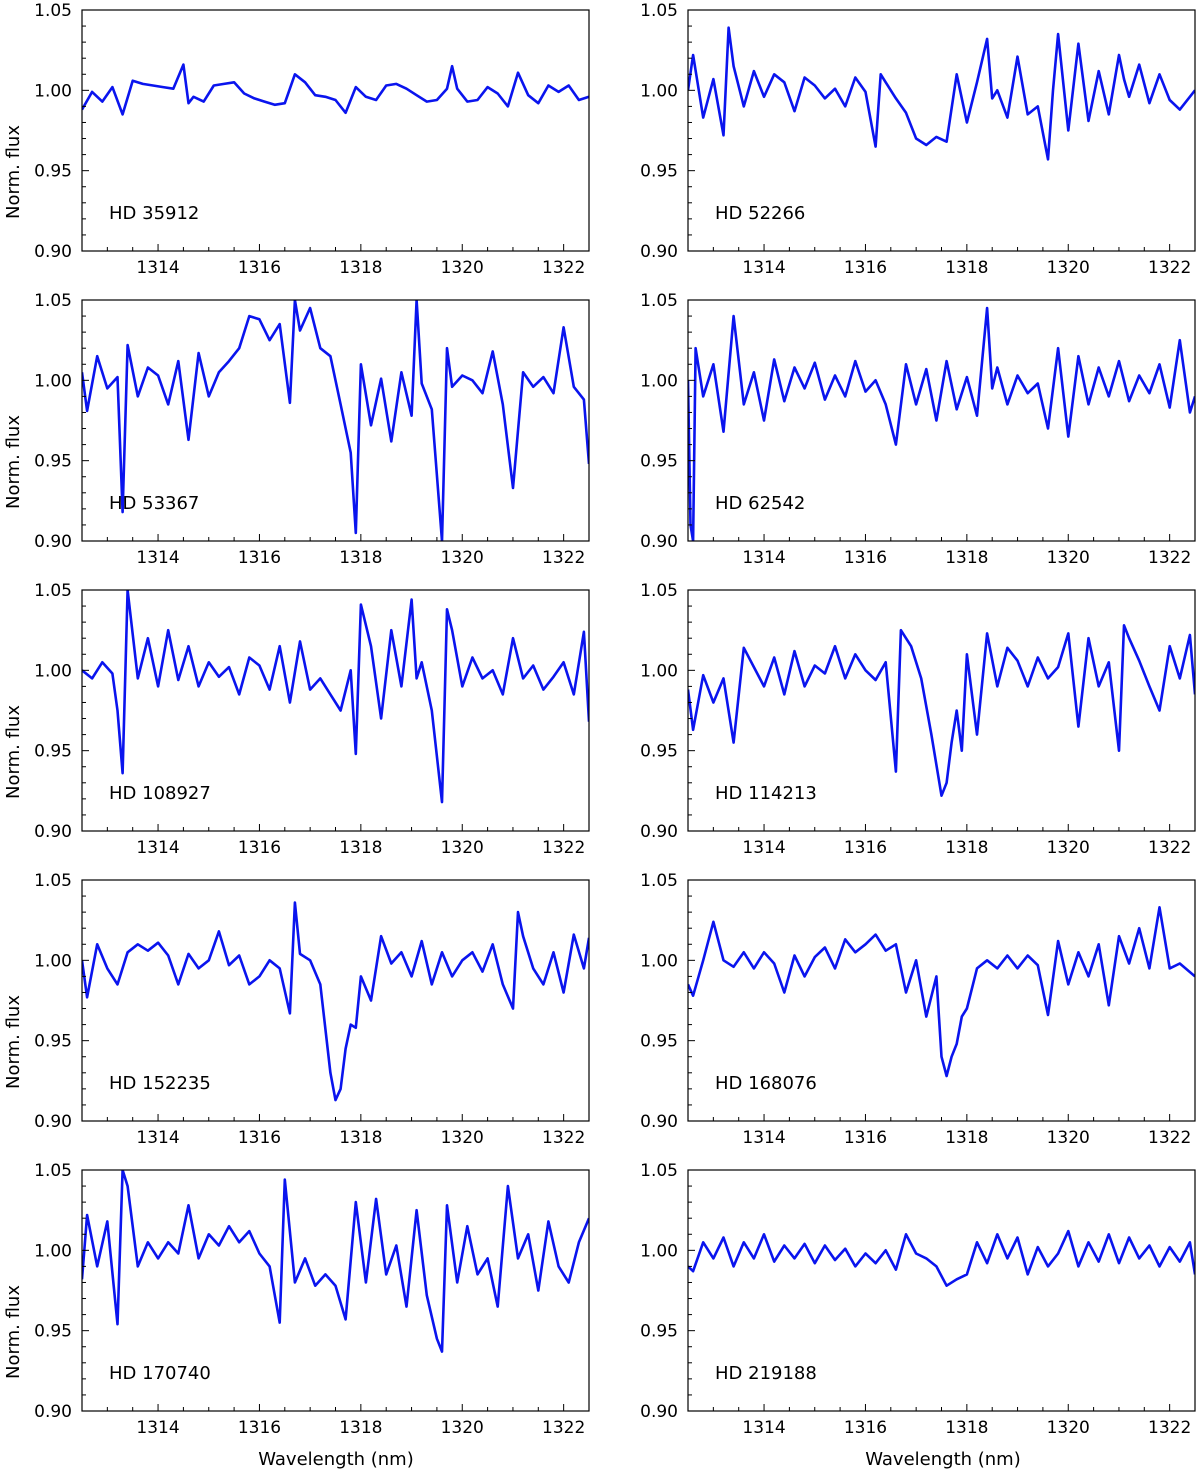  I want to click on star-label: HD 53367, so click(154, 503).